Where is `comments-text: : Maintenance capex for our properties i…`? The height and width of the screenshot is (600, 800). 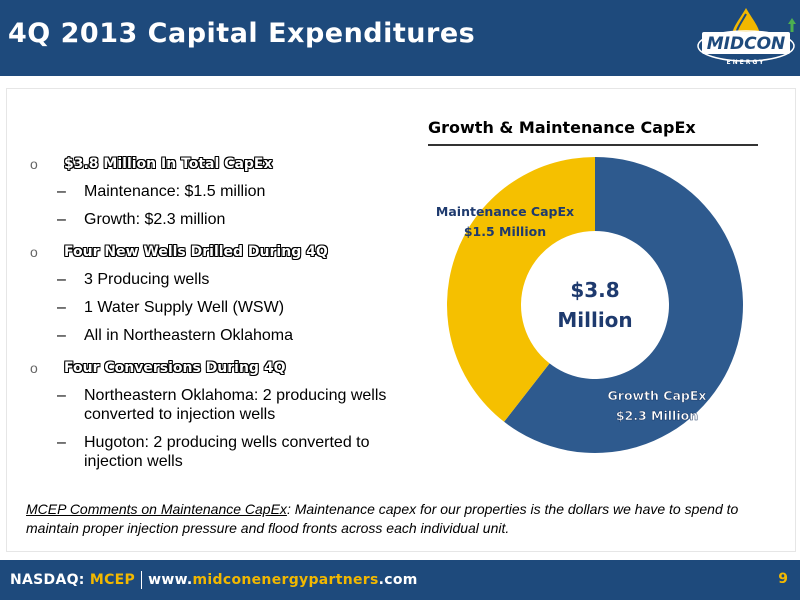
comments-text: : Maintenance capex for our properties i… is located at coordinates (382, 518).